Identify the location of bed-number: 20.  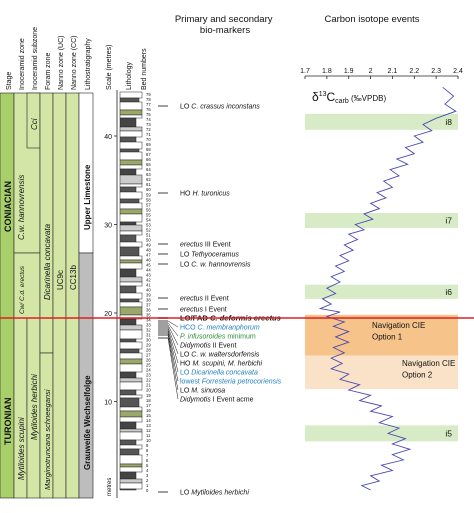
(148, 390).